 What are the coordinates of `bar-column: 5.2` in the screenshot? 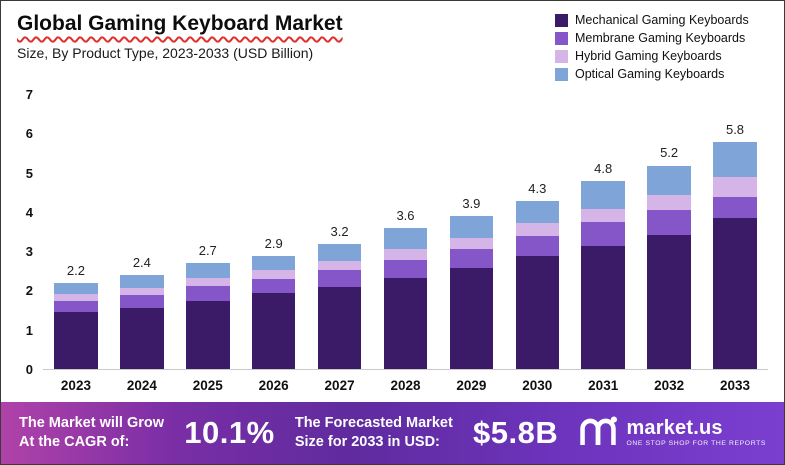 It's located at (669, 232).